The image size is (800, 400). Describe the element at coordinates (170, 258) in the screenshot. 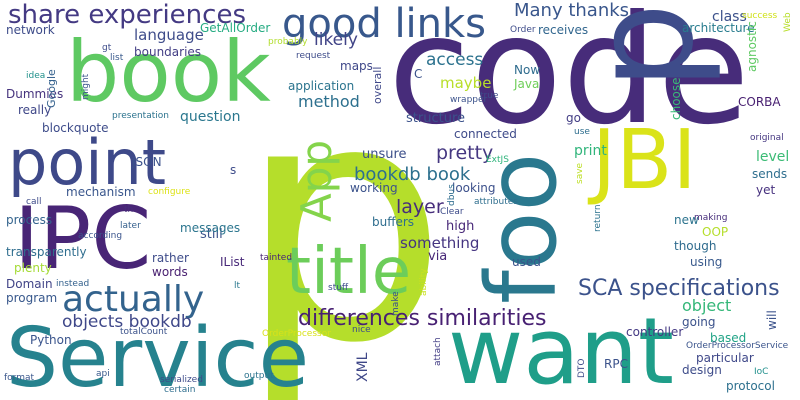

I see `word-rather: rather` at that location.